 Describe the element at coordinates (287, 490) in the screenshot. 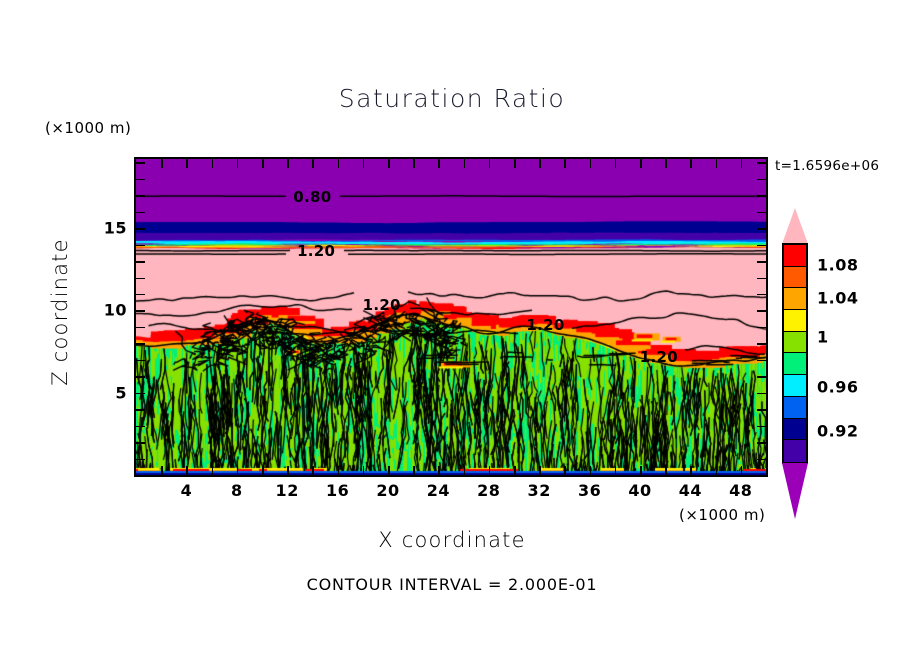

I see `x-tick-label: 12` at that location.